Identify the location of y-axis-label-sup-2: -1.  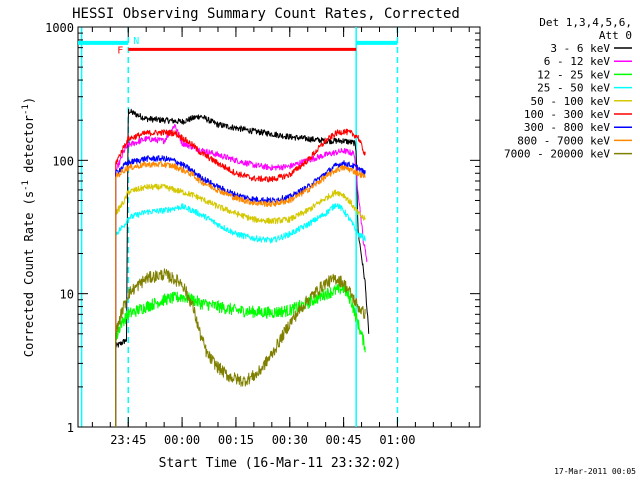
(26, 109).